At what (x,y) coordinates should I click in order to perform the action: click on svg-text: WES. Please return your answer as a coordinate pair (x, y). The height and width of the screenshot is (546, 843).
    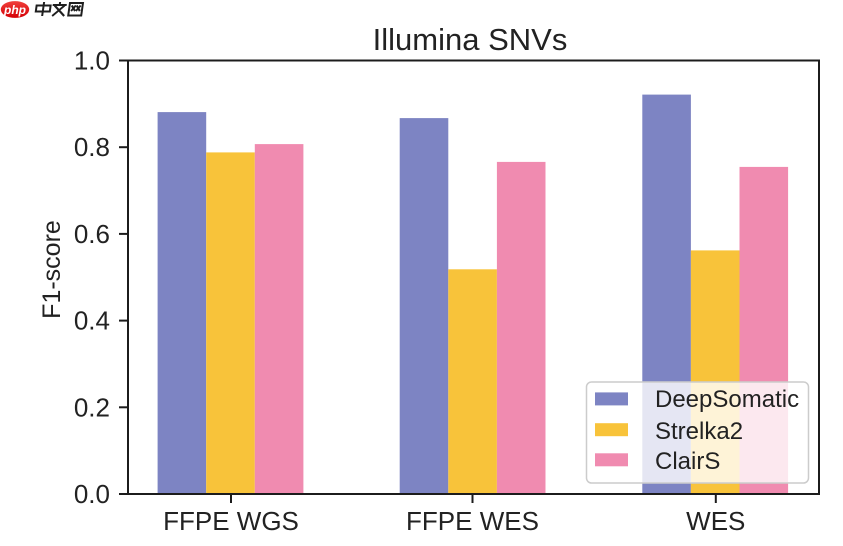
    Looking at the image, I should click on (715, 521).